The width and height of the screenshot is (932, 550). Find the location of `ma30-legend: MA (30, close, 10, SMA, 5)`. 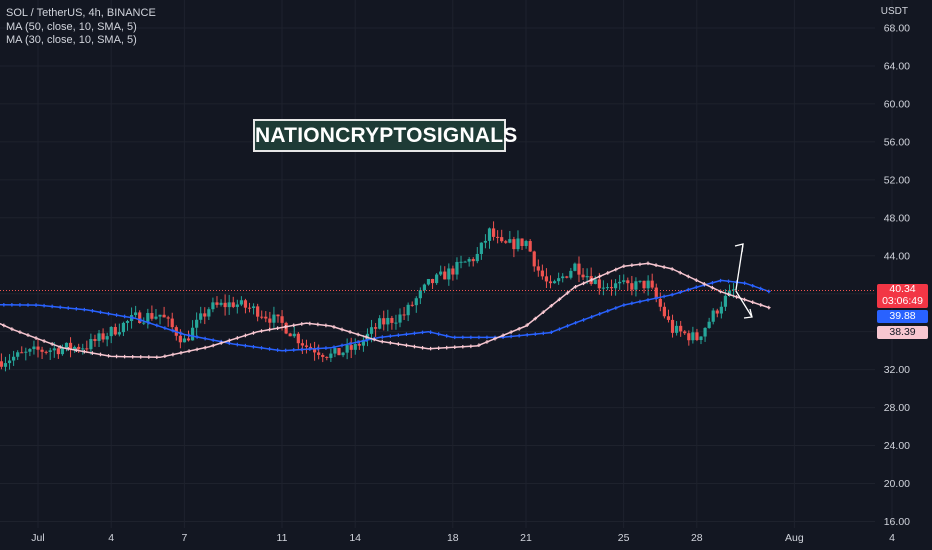

ma30-legend: MA (30, close, 10, SMA, 5) is located at coordinates (71, 40).